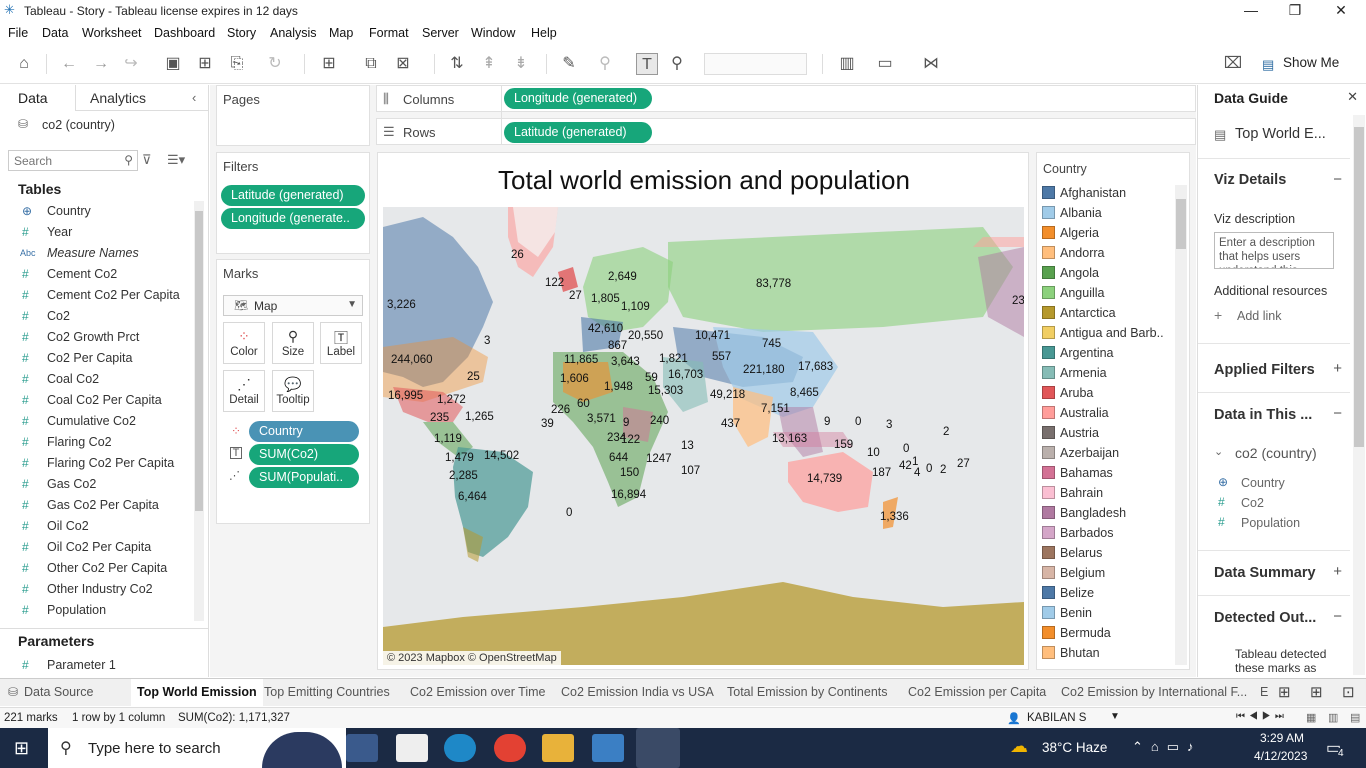  What do you see at coordinates (401, 305) in the screenshot?
I see `map-value-label: 3,226` at bounding box center [401, 305].